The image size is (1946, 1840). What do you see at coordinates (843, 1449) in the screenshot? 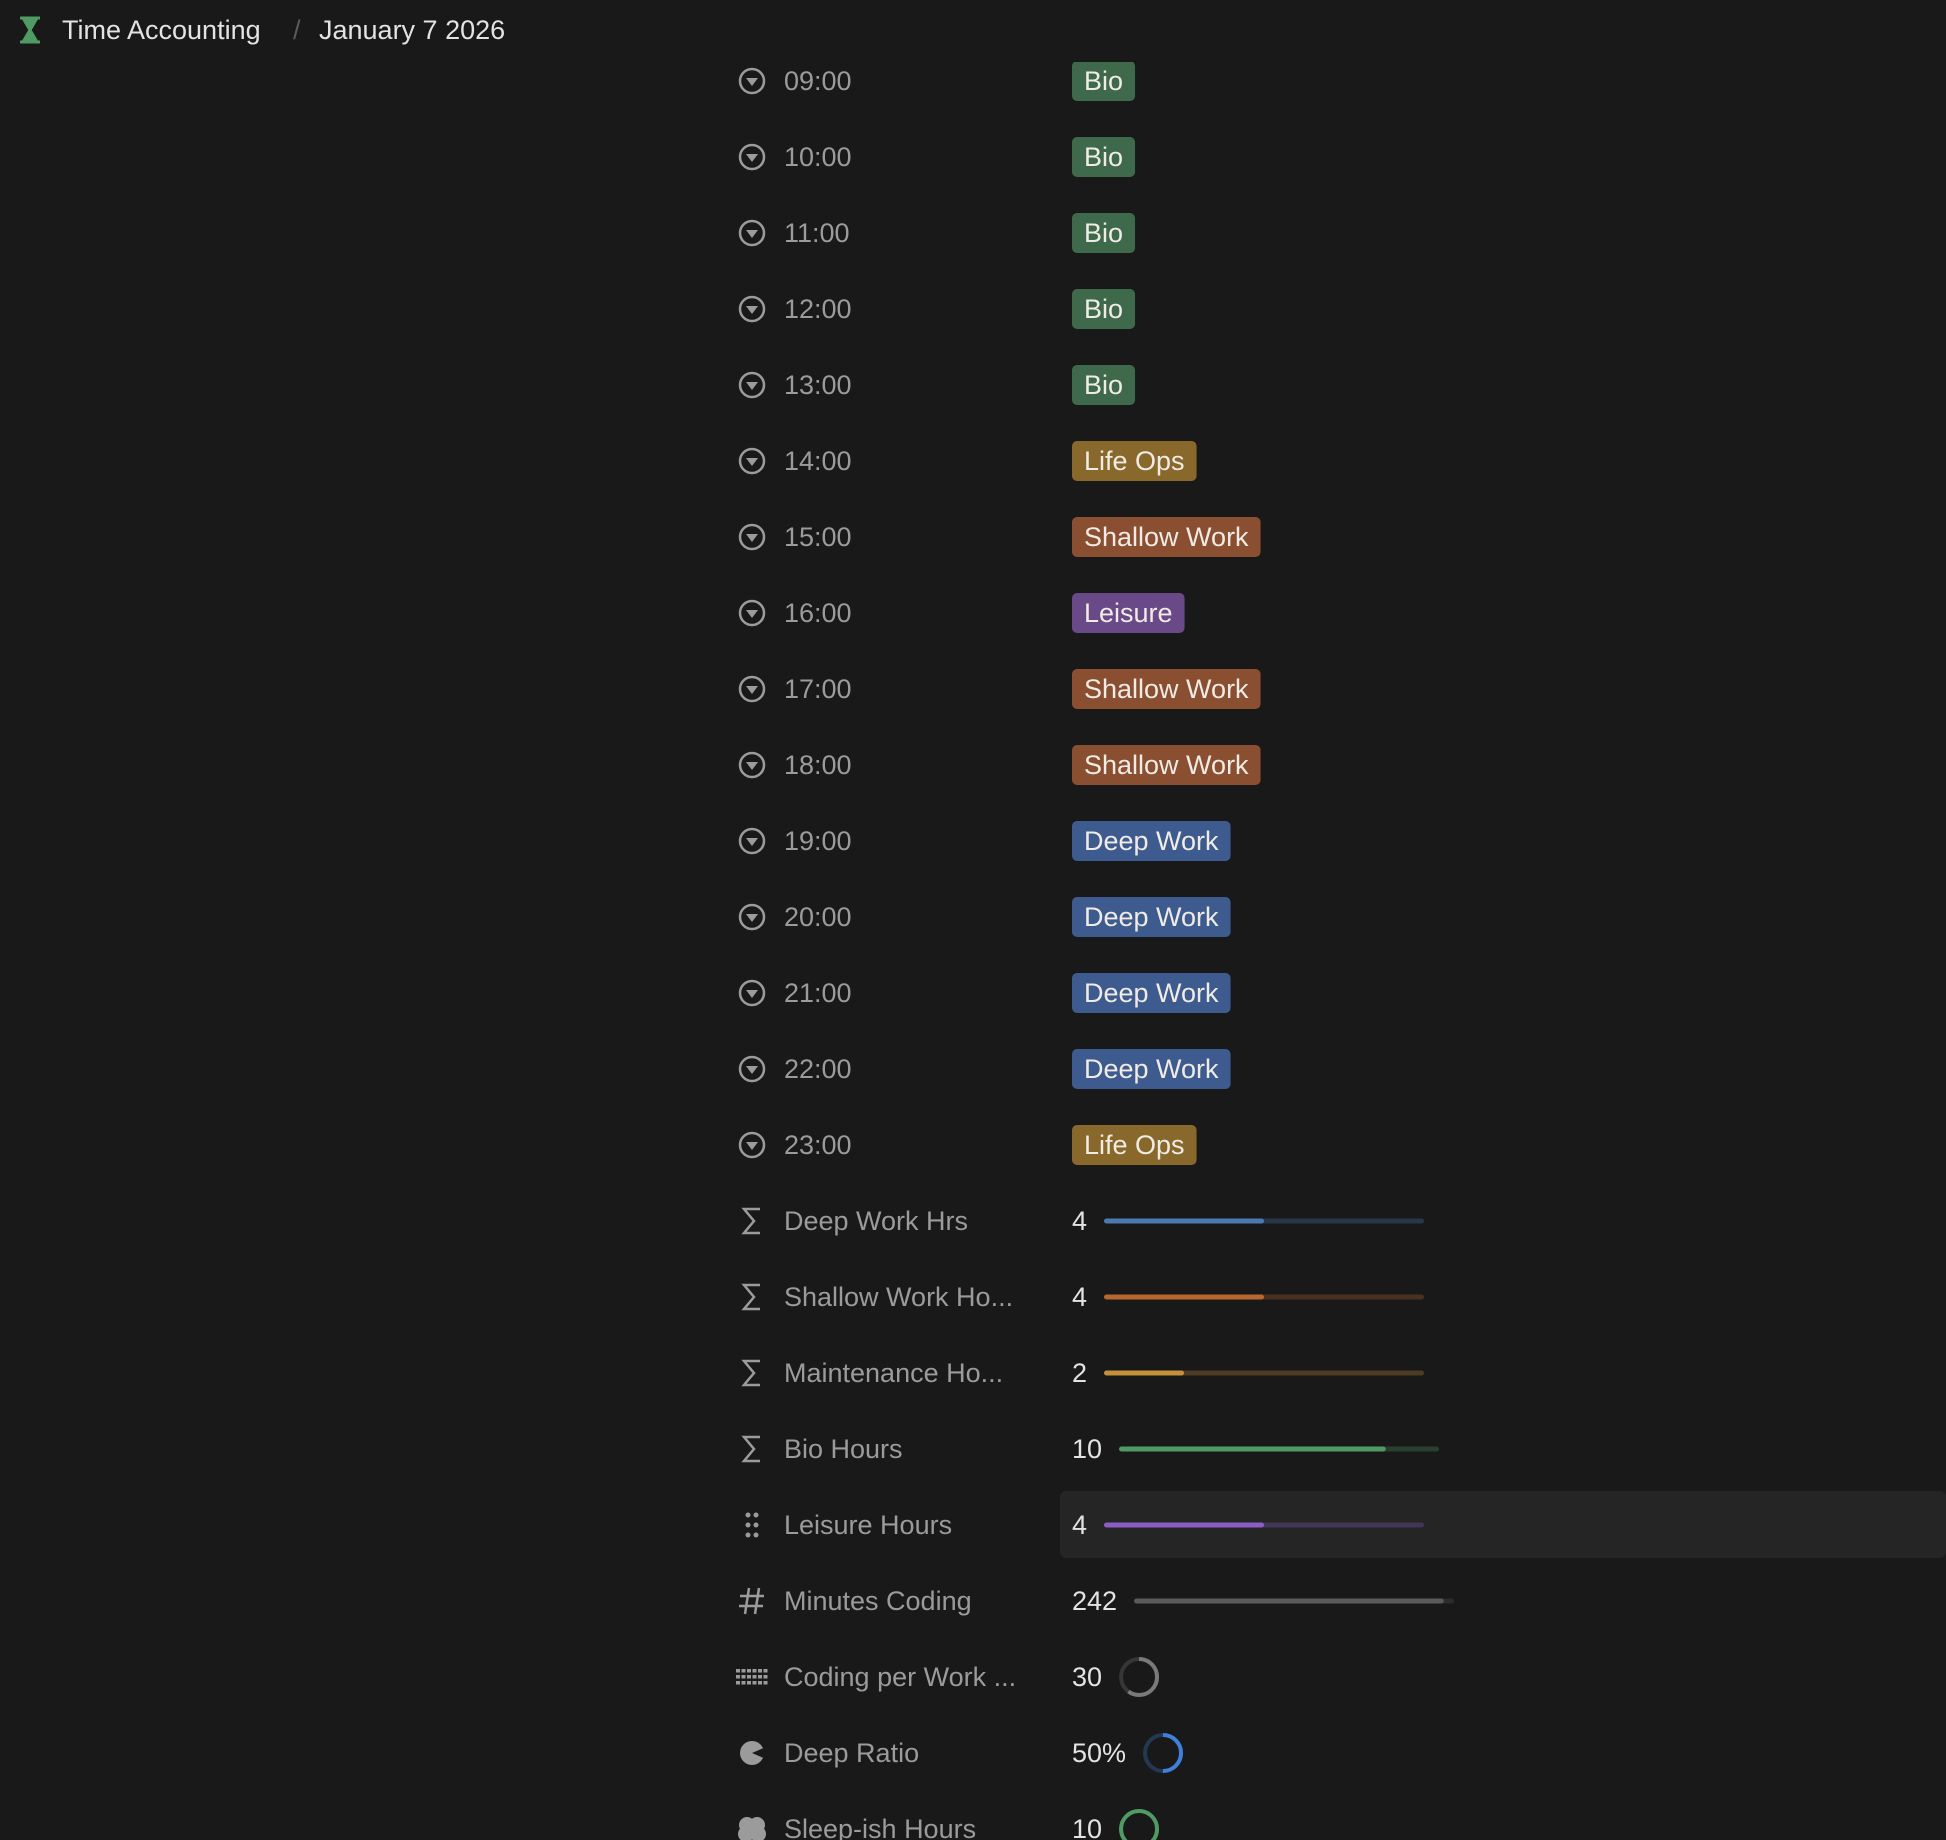
I see `property-label: Bio Hours` at bounding box center [843, 1449].